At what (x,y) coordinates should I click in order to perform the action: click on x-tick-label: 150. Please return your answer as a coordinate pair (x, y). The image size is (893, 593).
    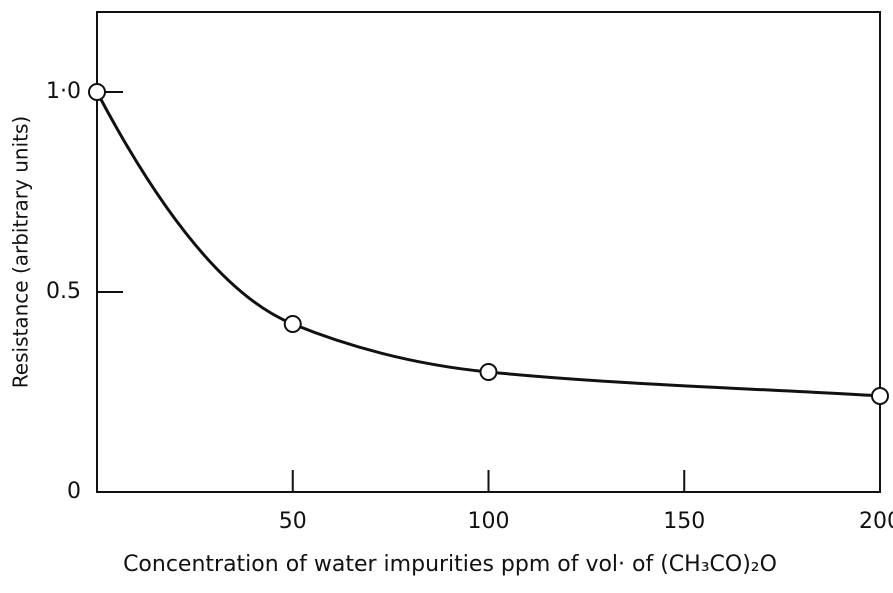
    Looking at the image, I should click on (684, 521).